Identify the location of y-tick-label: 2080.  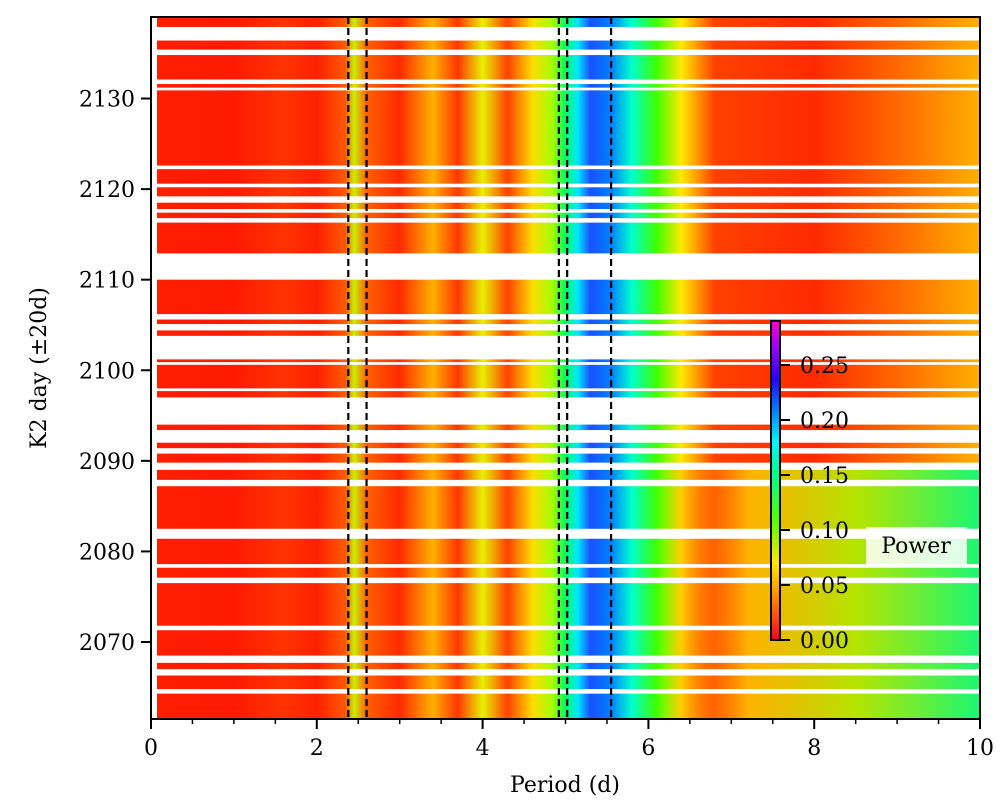
(107, 552).